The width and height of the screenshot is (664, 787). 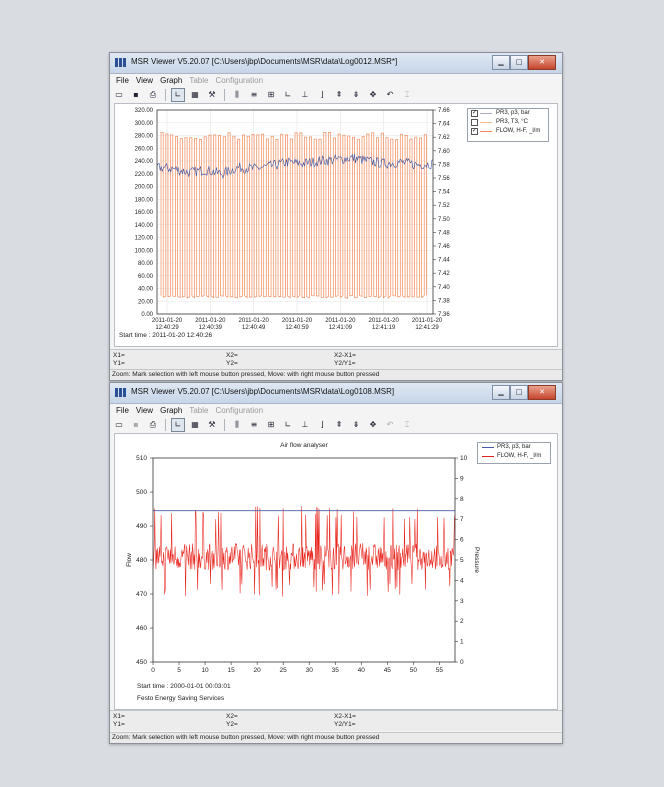 I want to click on x-tick-label: 2011-01-20, so click(x=427, y=321).